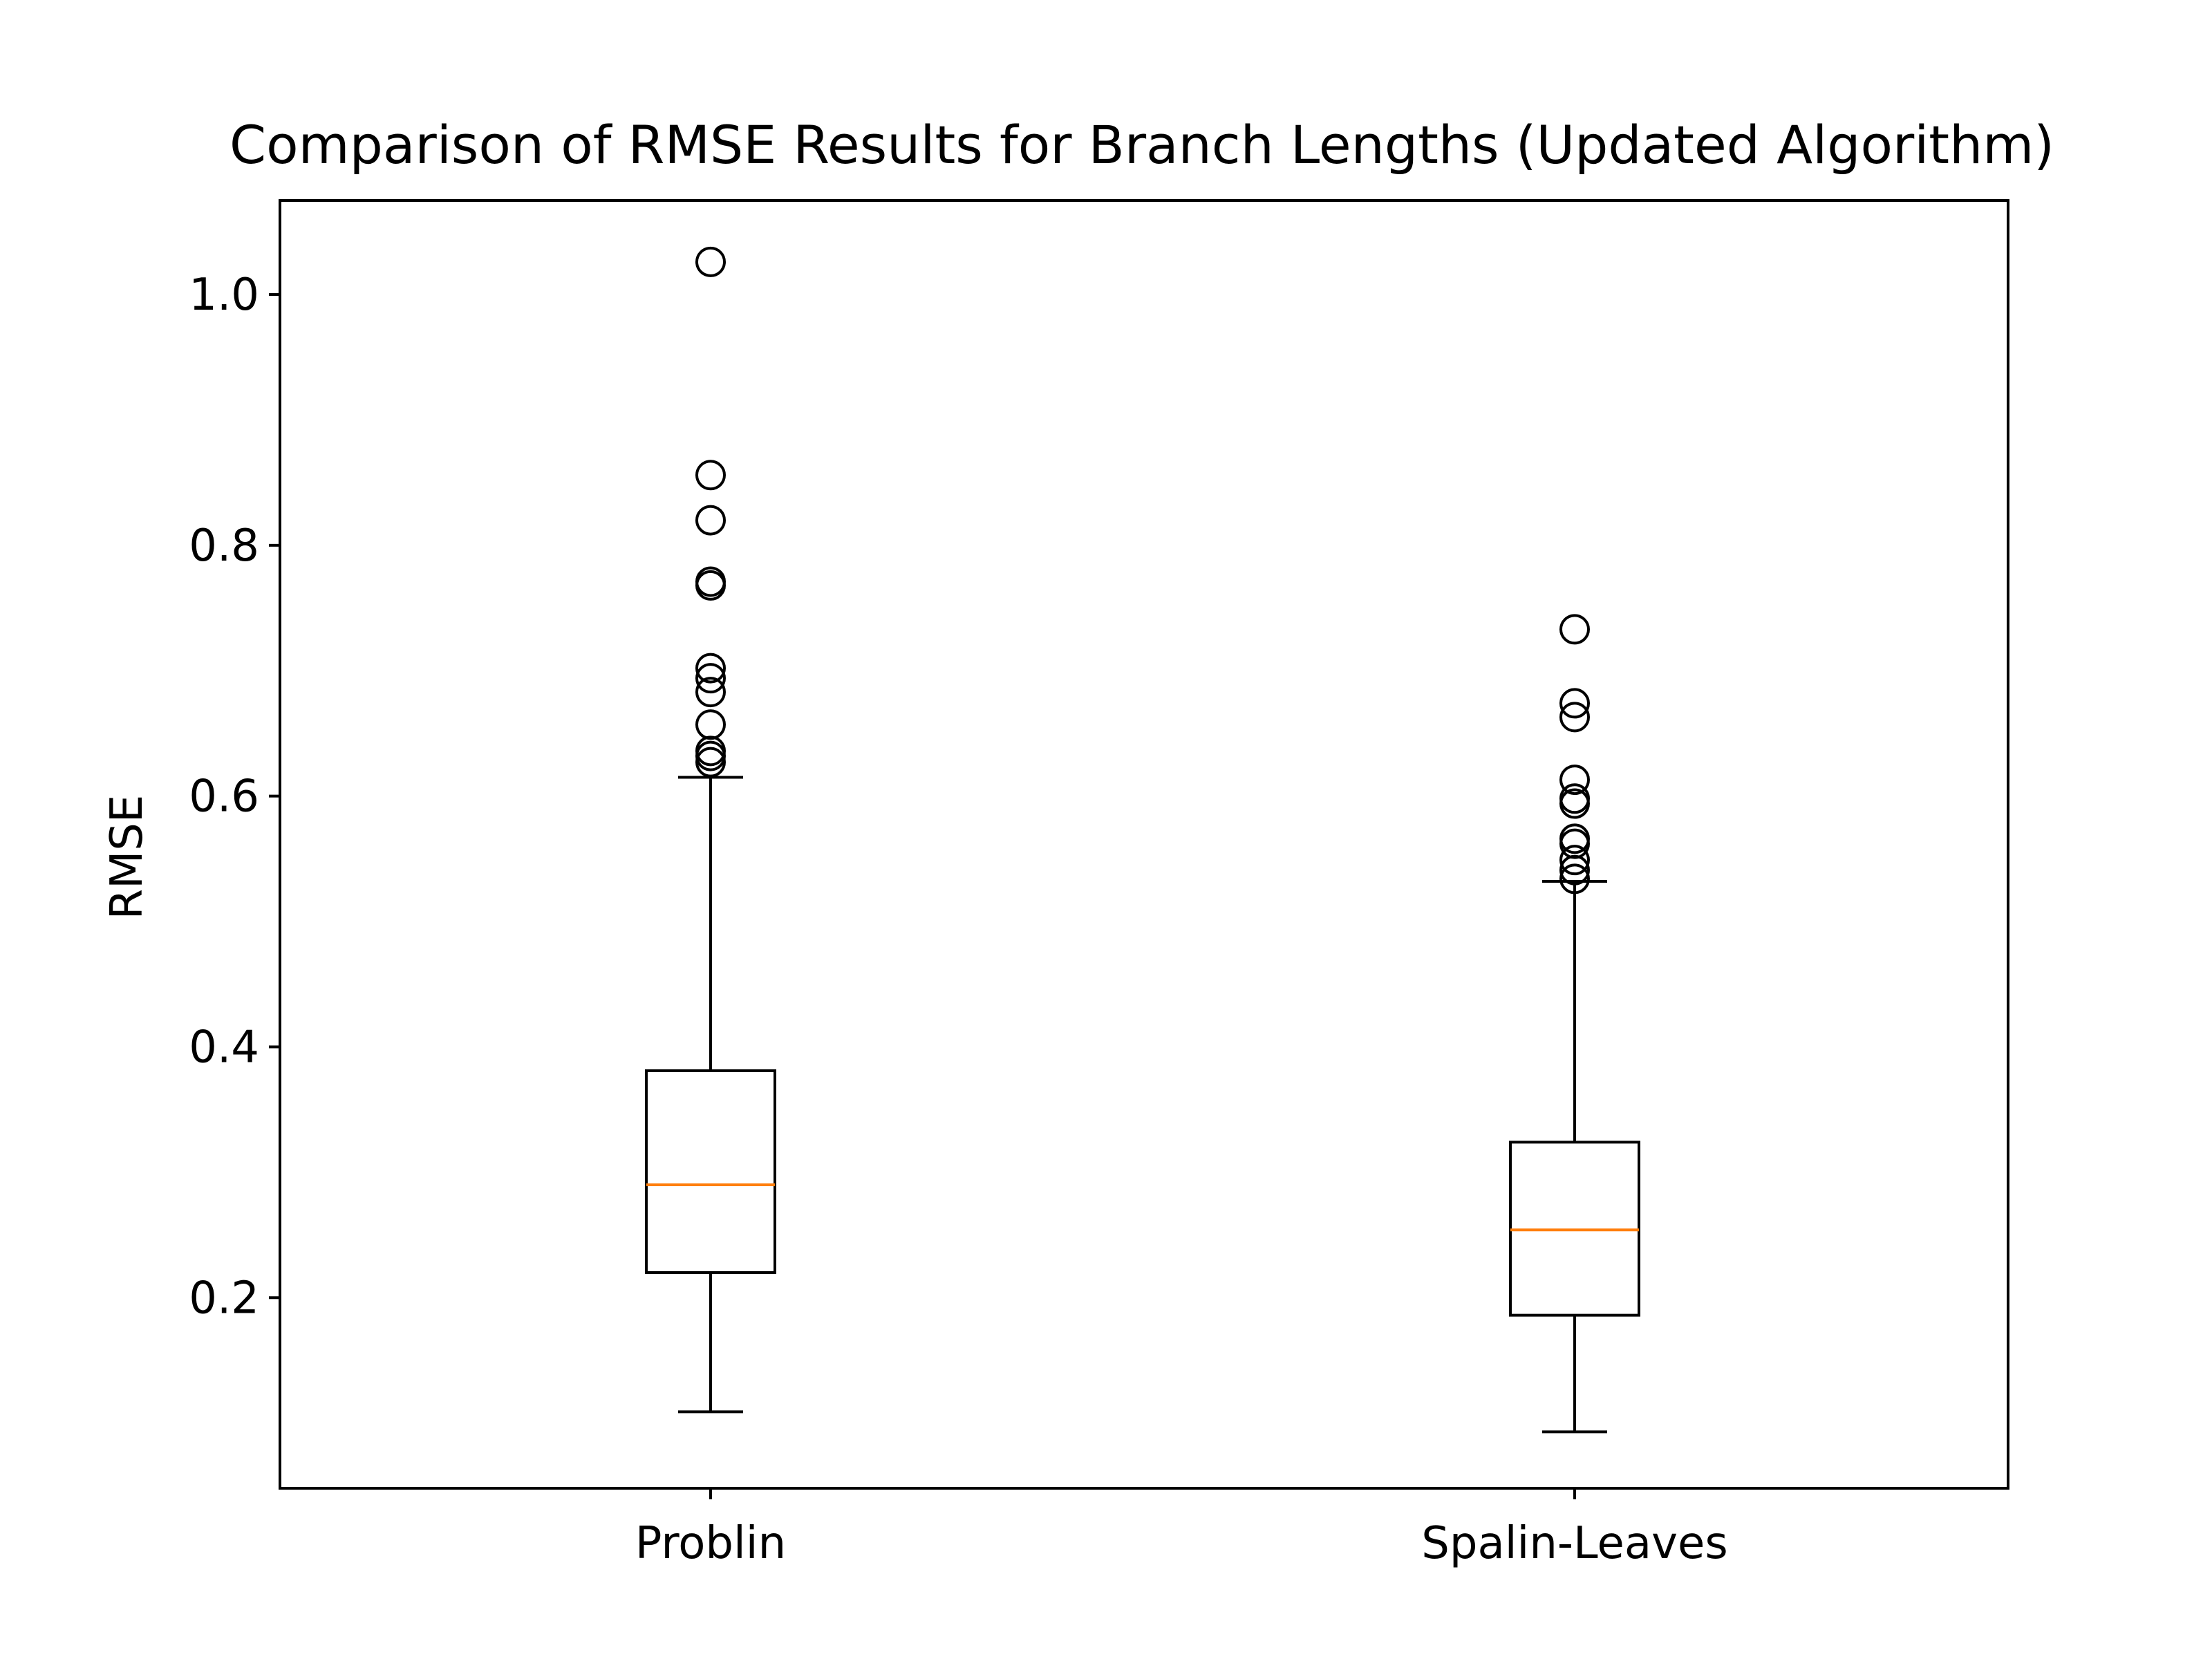 This screenshot has width=2212, height=1659. Describe the element at coordinates (224, 1047) in the screenshot. I see `y-tick-label: 0.4` at that location.